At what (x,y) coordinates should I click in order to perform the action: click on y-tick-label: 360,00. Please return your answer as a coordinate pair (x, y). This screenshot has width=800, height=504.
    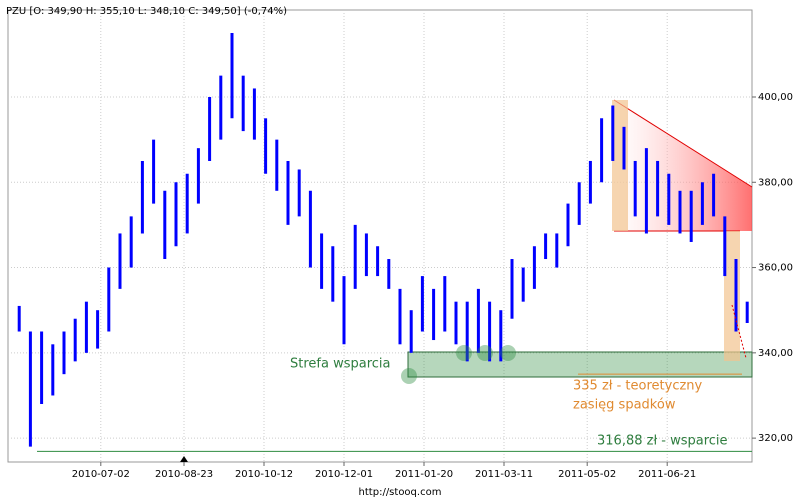
    Looking at the image, I should click on (775, 268).